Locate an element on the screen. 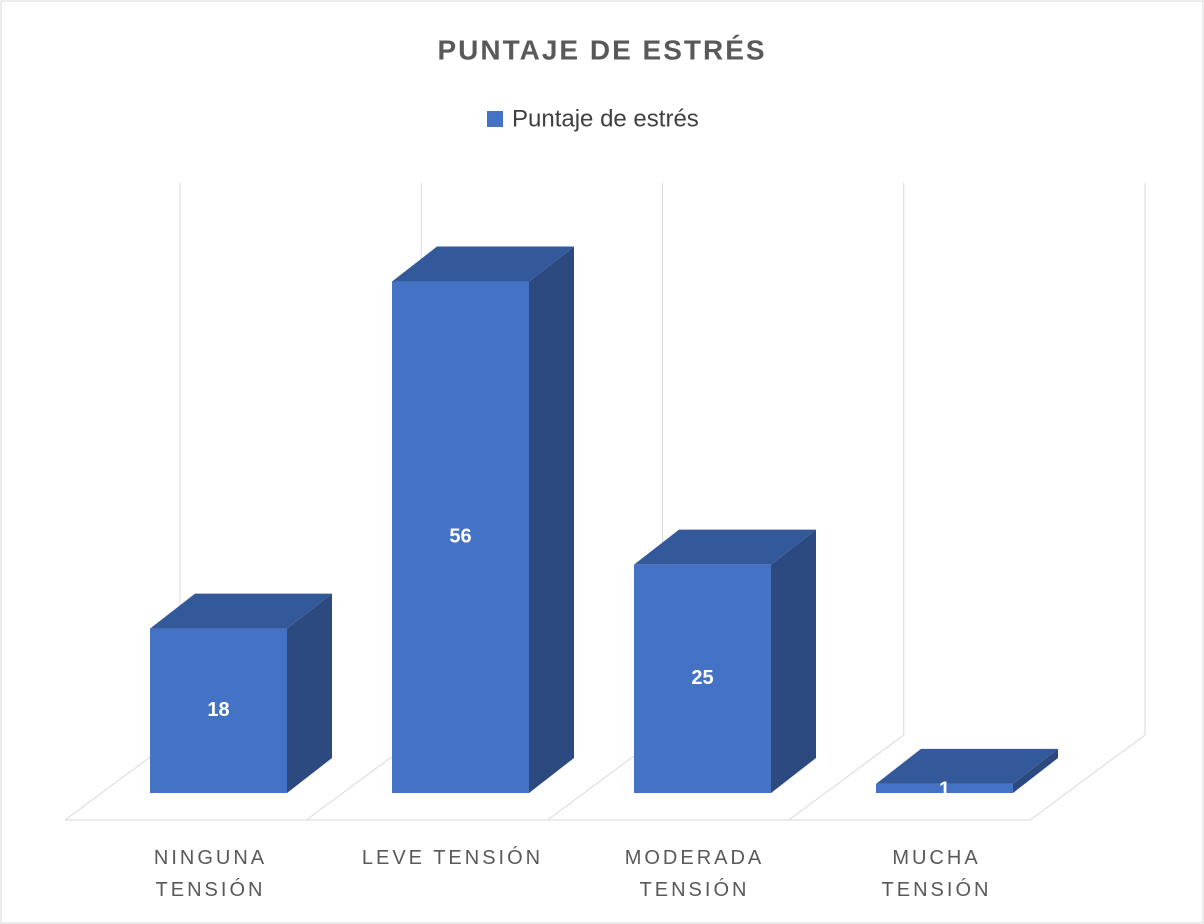 This screenshot has width=1204, height=924. legend-swatch is located at coordinates (495, 119).